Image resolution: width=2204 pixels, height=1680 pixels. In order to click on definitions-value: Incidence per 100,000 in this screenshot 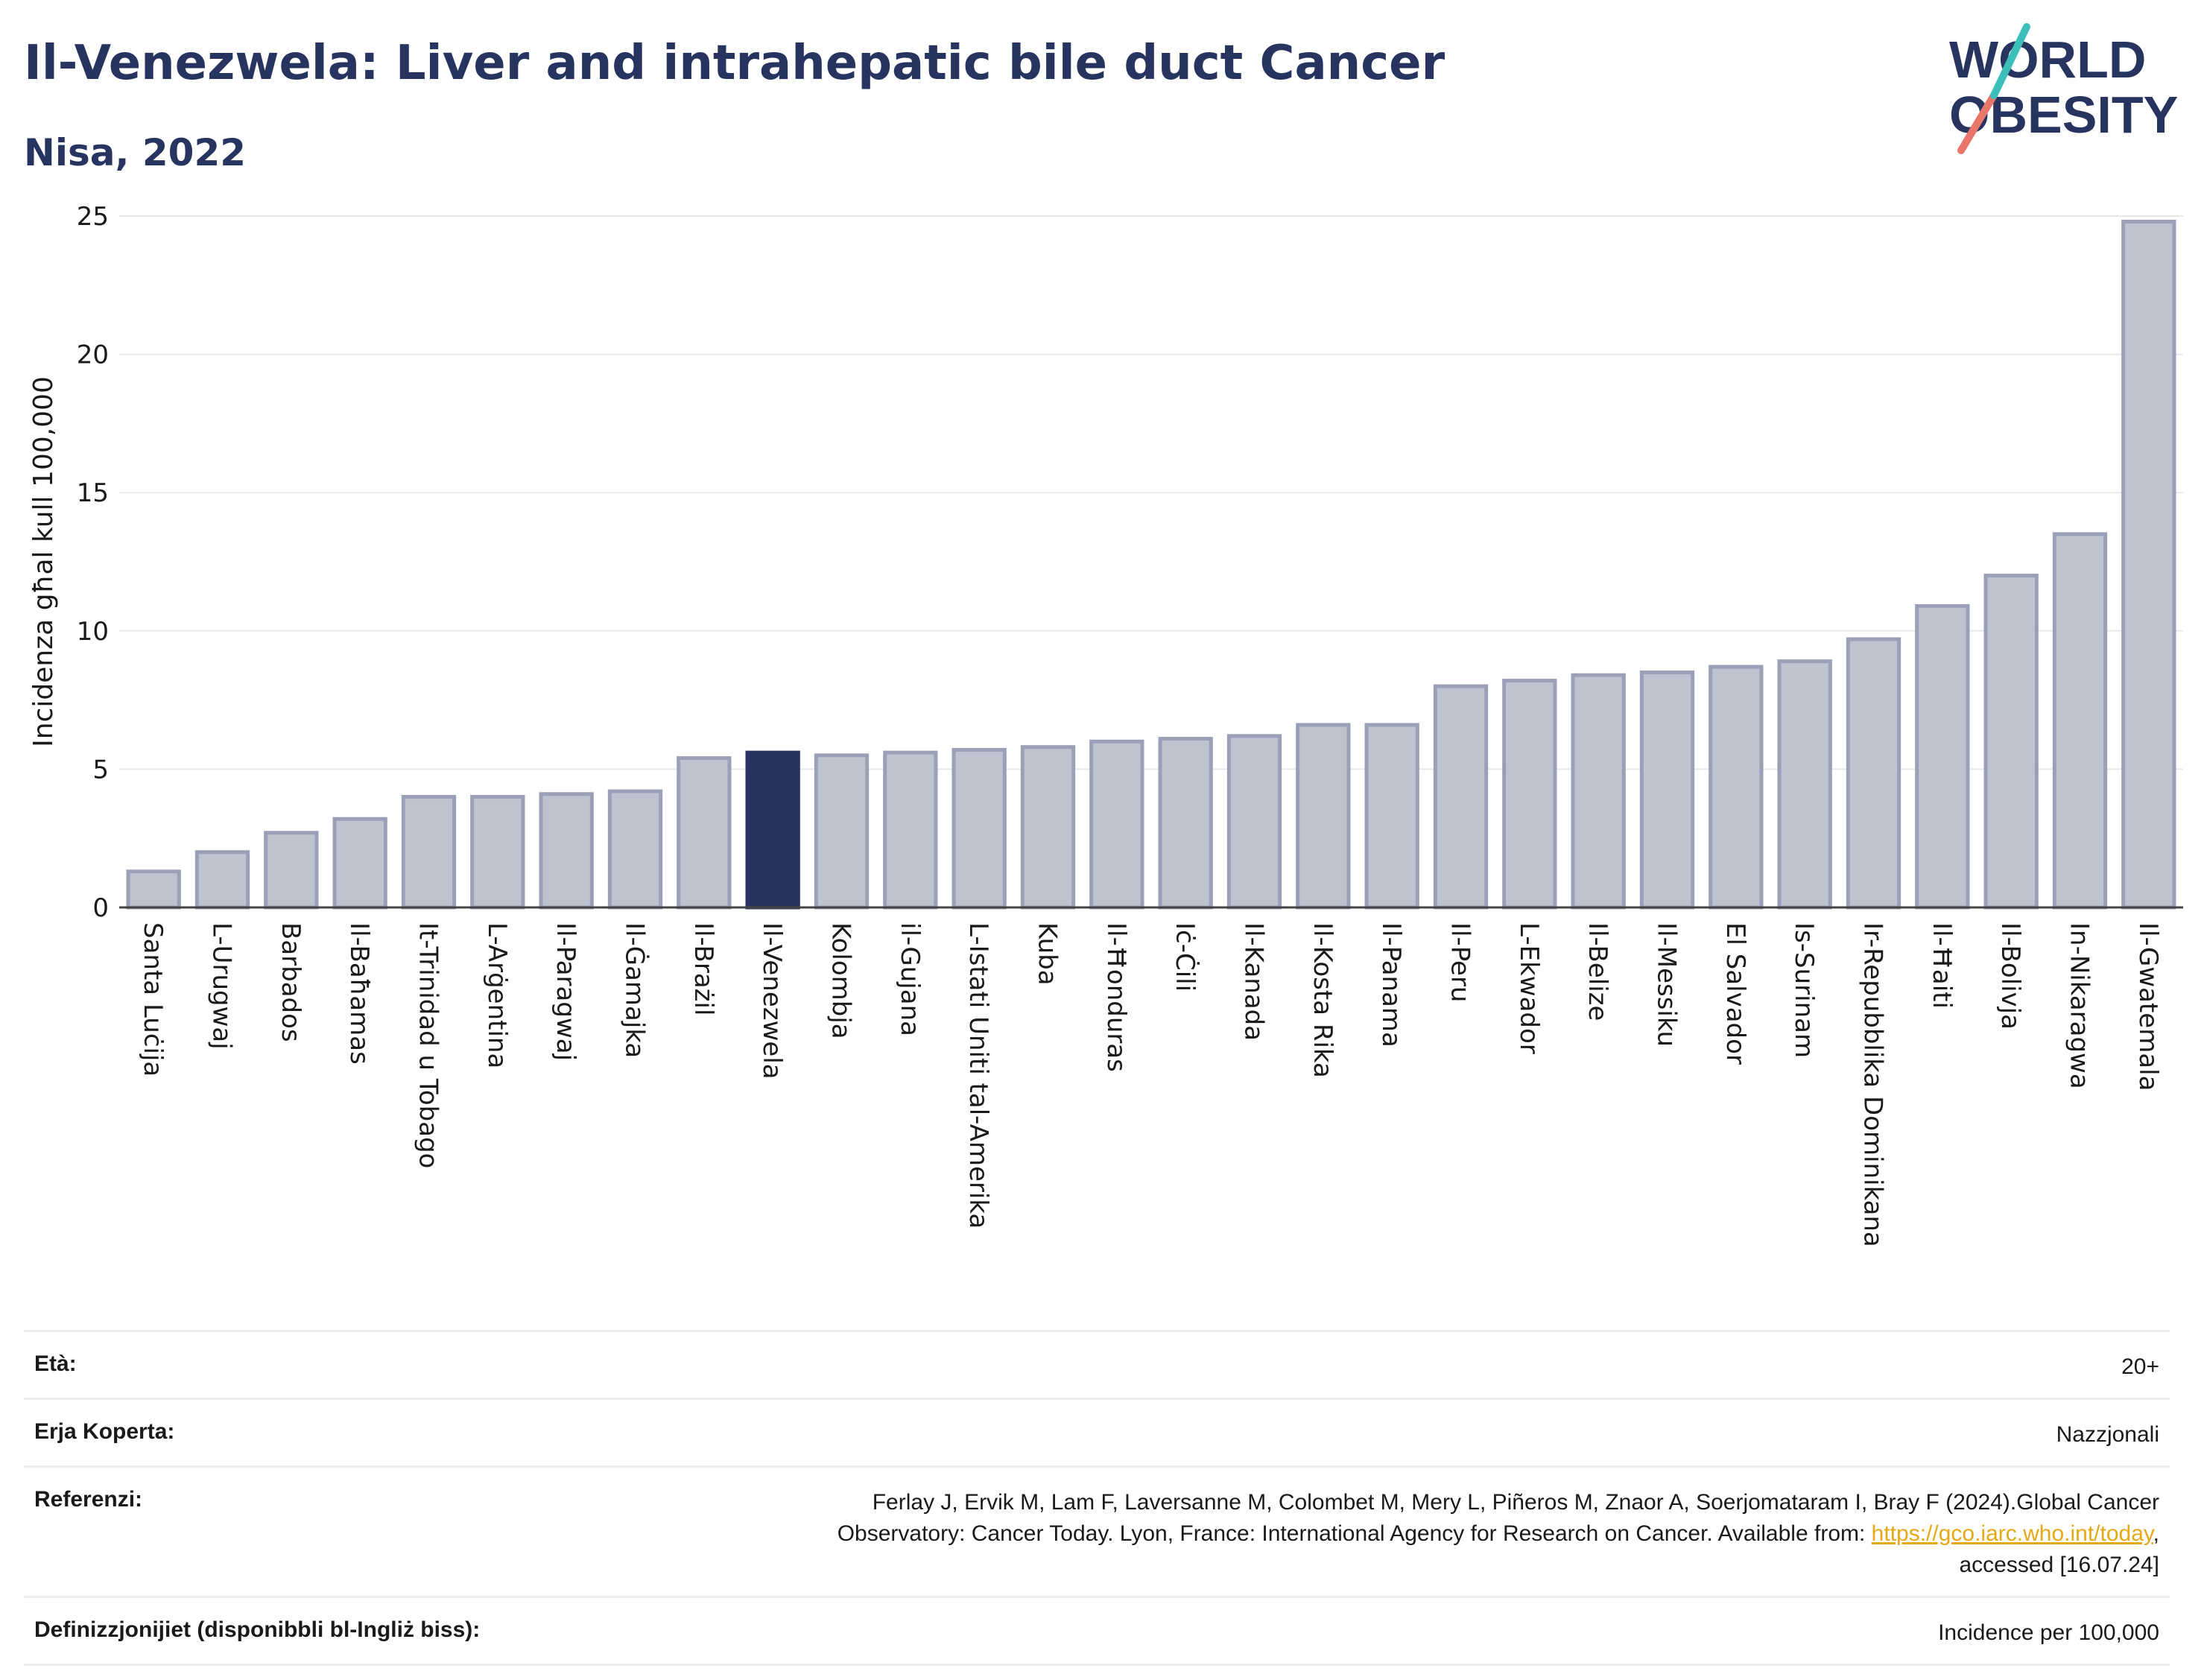, I will do `click(2048, 1632)`.